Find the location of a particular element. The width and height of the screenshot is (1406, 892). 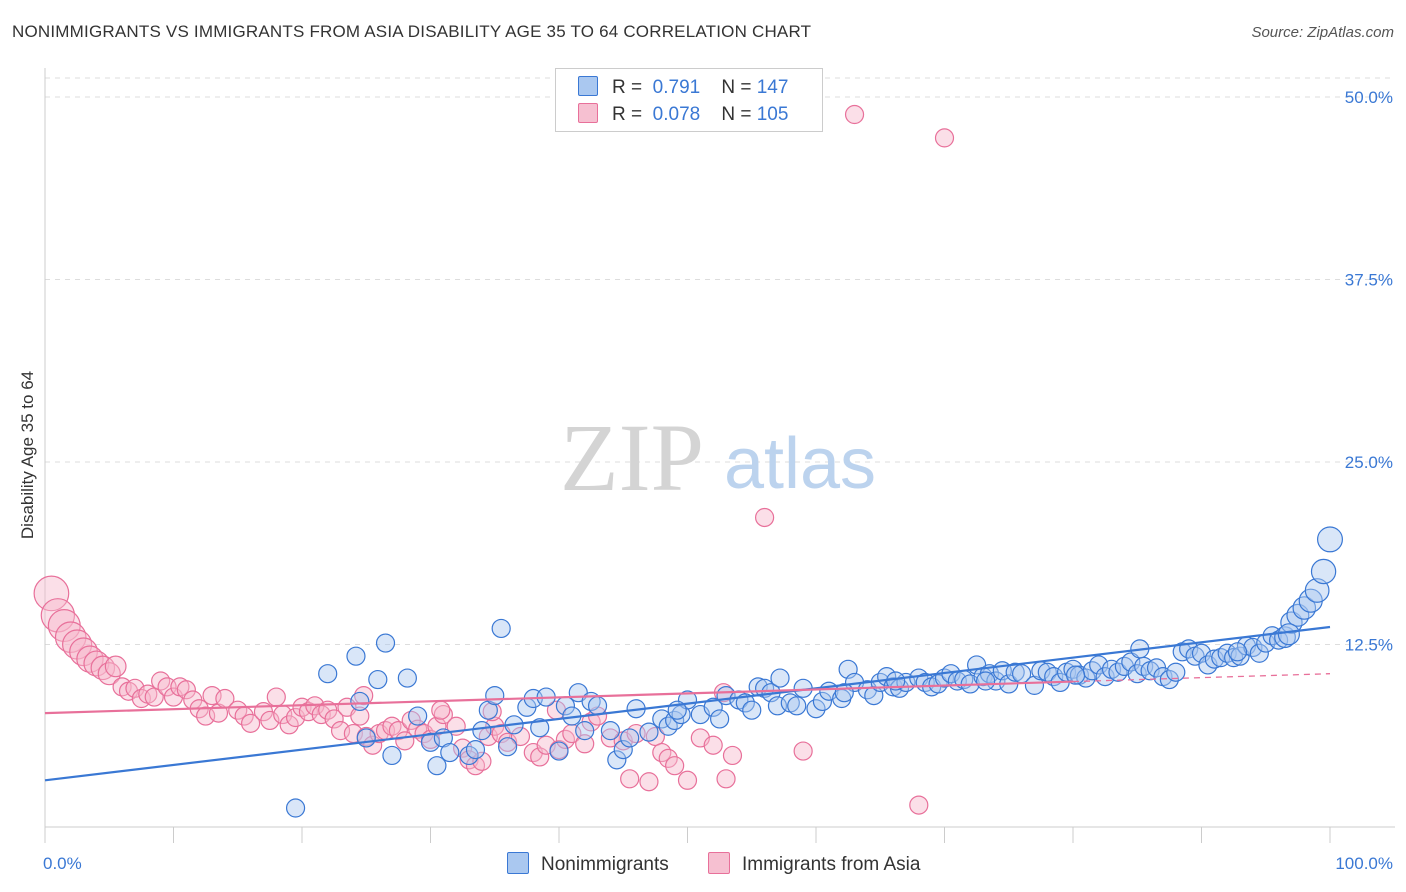

legend-r-value: 0.791 is located at coordinates (676, 87).